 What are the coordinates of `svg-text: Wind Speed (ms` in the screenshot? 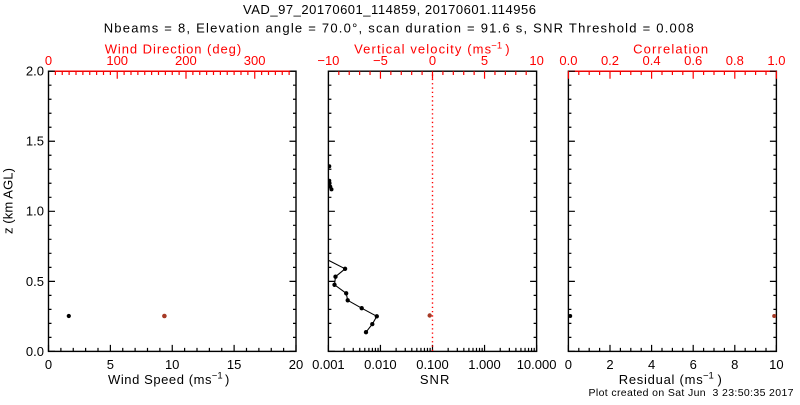 It's located at (160, 379).